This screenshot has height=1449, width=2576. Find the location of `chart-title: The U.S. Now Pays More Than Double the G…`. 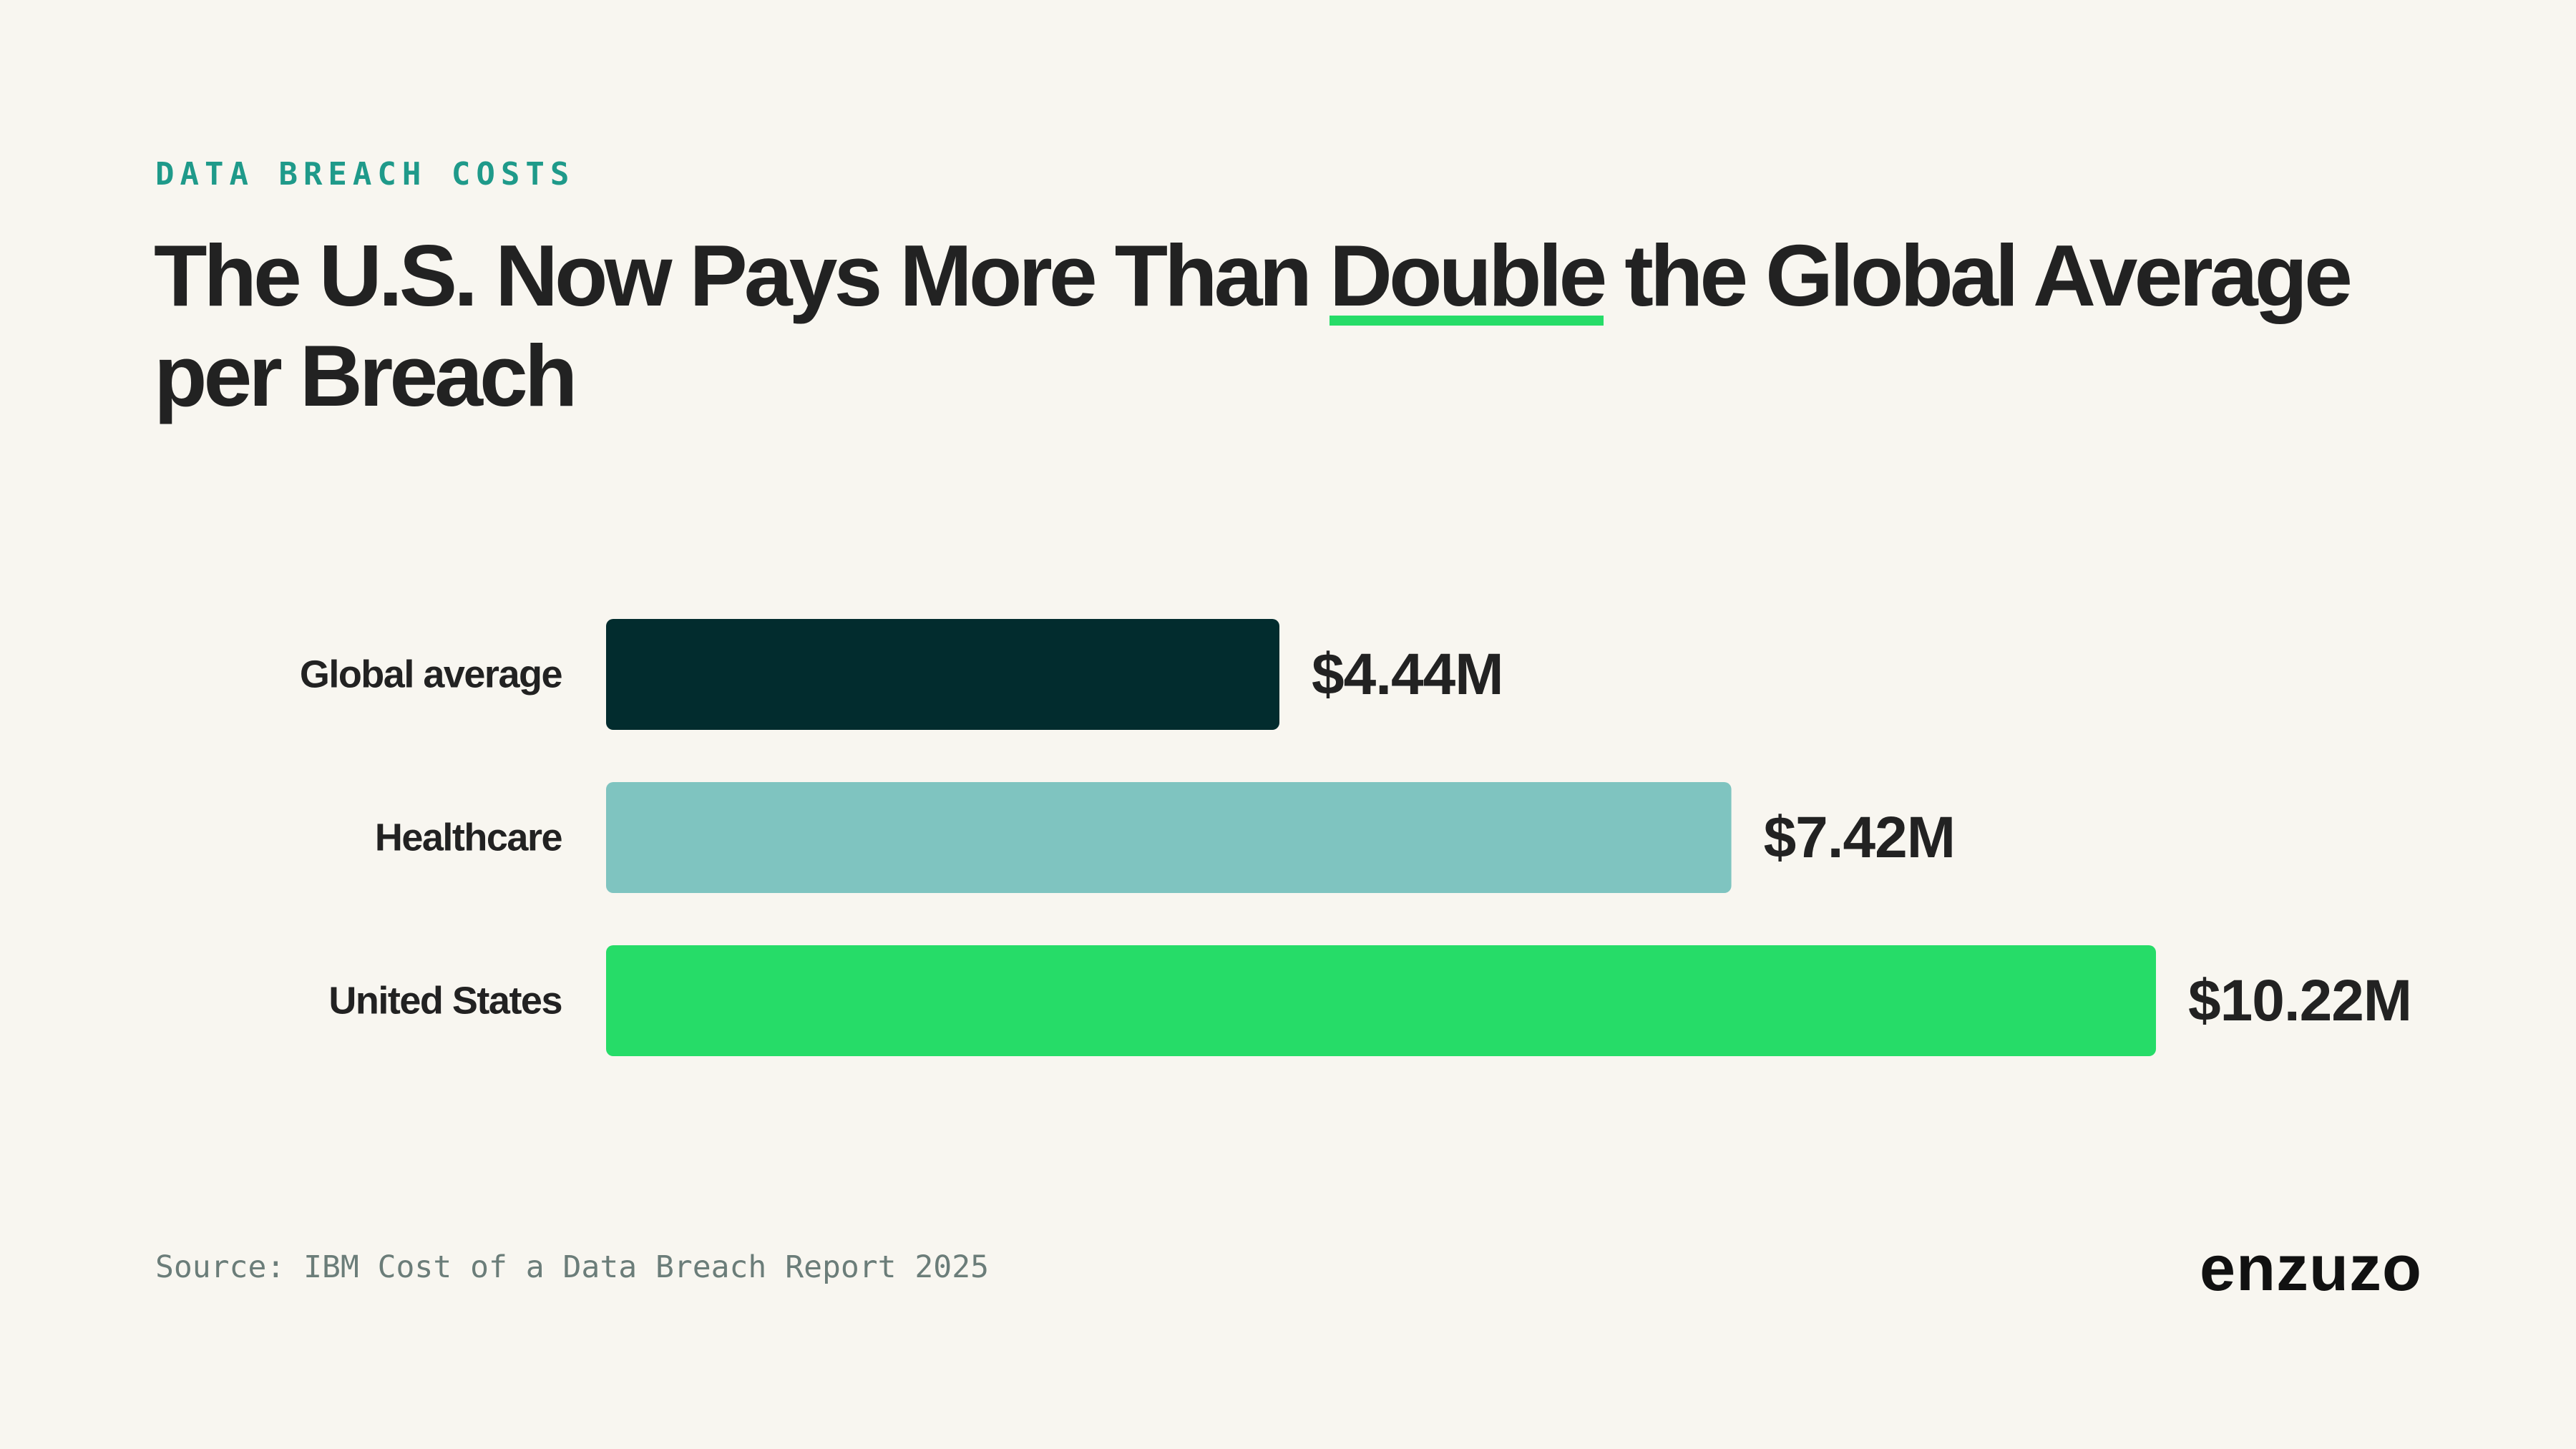

chart-title: The U.S. Now Pays More Than Double the G… is located at coordinates (1299, 325).